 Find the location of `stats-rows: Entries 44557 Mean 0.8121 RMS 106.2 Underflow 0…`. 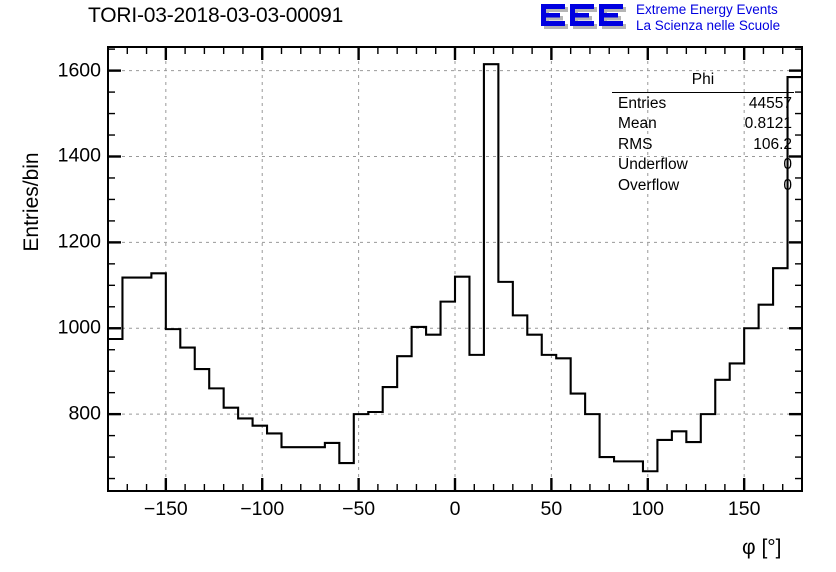

stats-rows: Entries 44557 Mean 0.8121 RMS 106.2 Underflow 0… is located at coordinates (703, 145).